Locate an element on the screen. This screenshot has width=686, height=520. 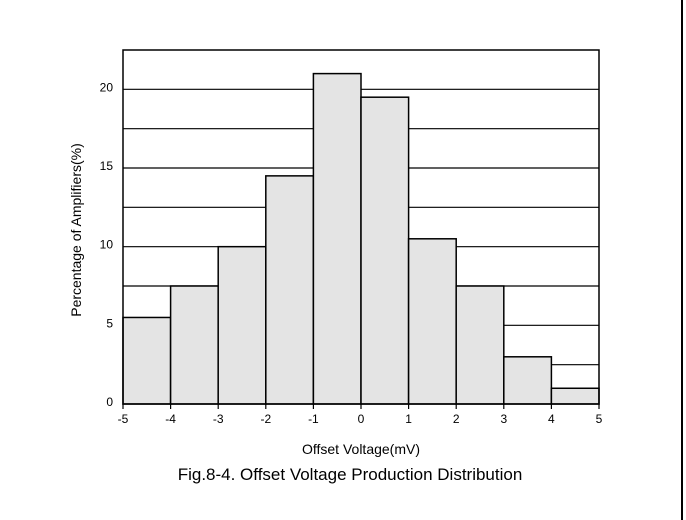
x-tick-label: 0 is located at coordinates (361, 419).